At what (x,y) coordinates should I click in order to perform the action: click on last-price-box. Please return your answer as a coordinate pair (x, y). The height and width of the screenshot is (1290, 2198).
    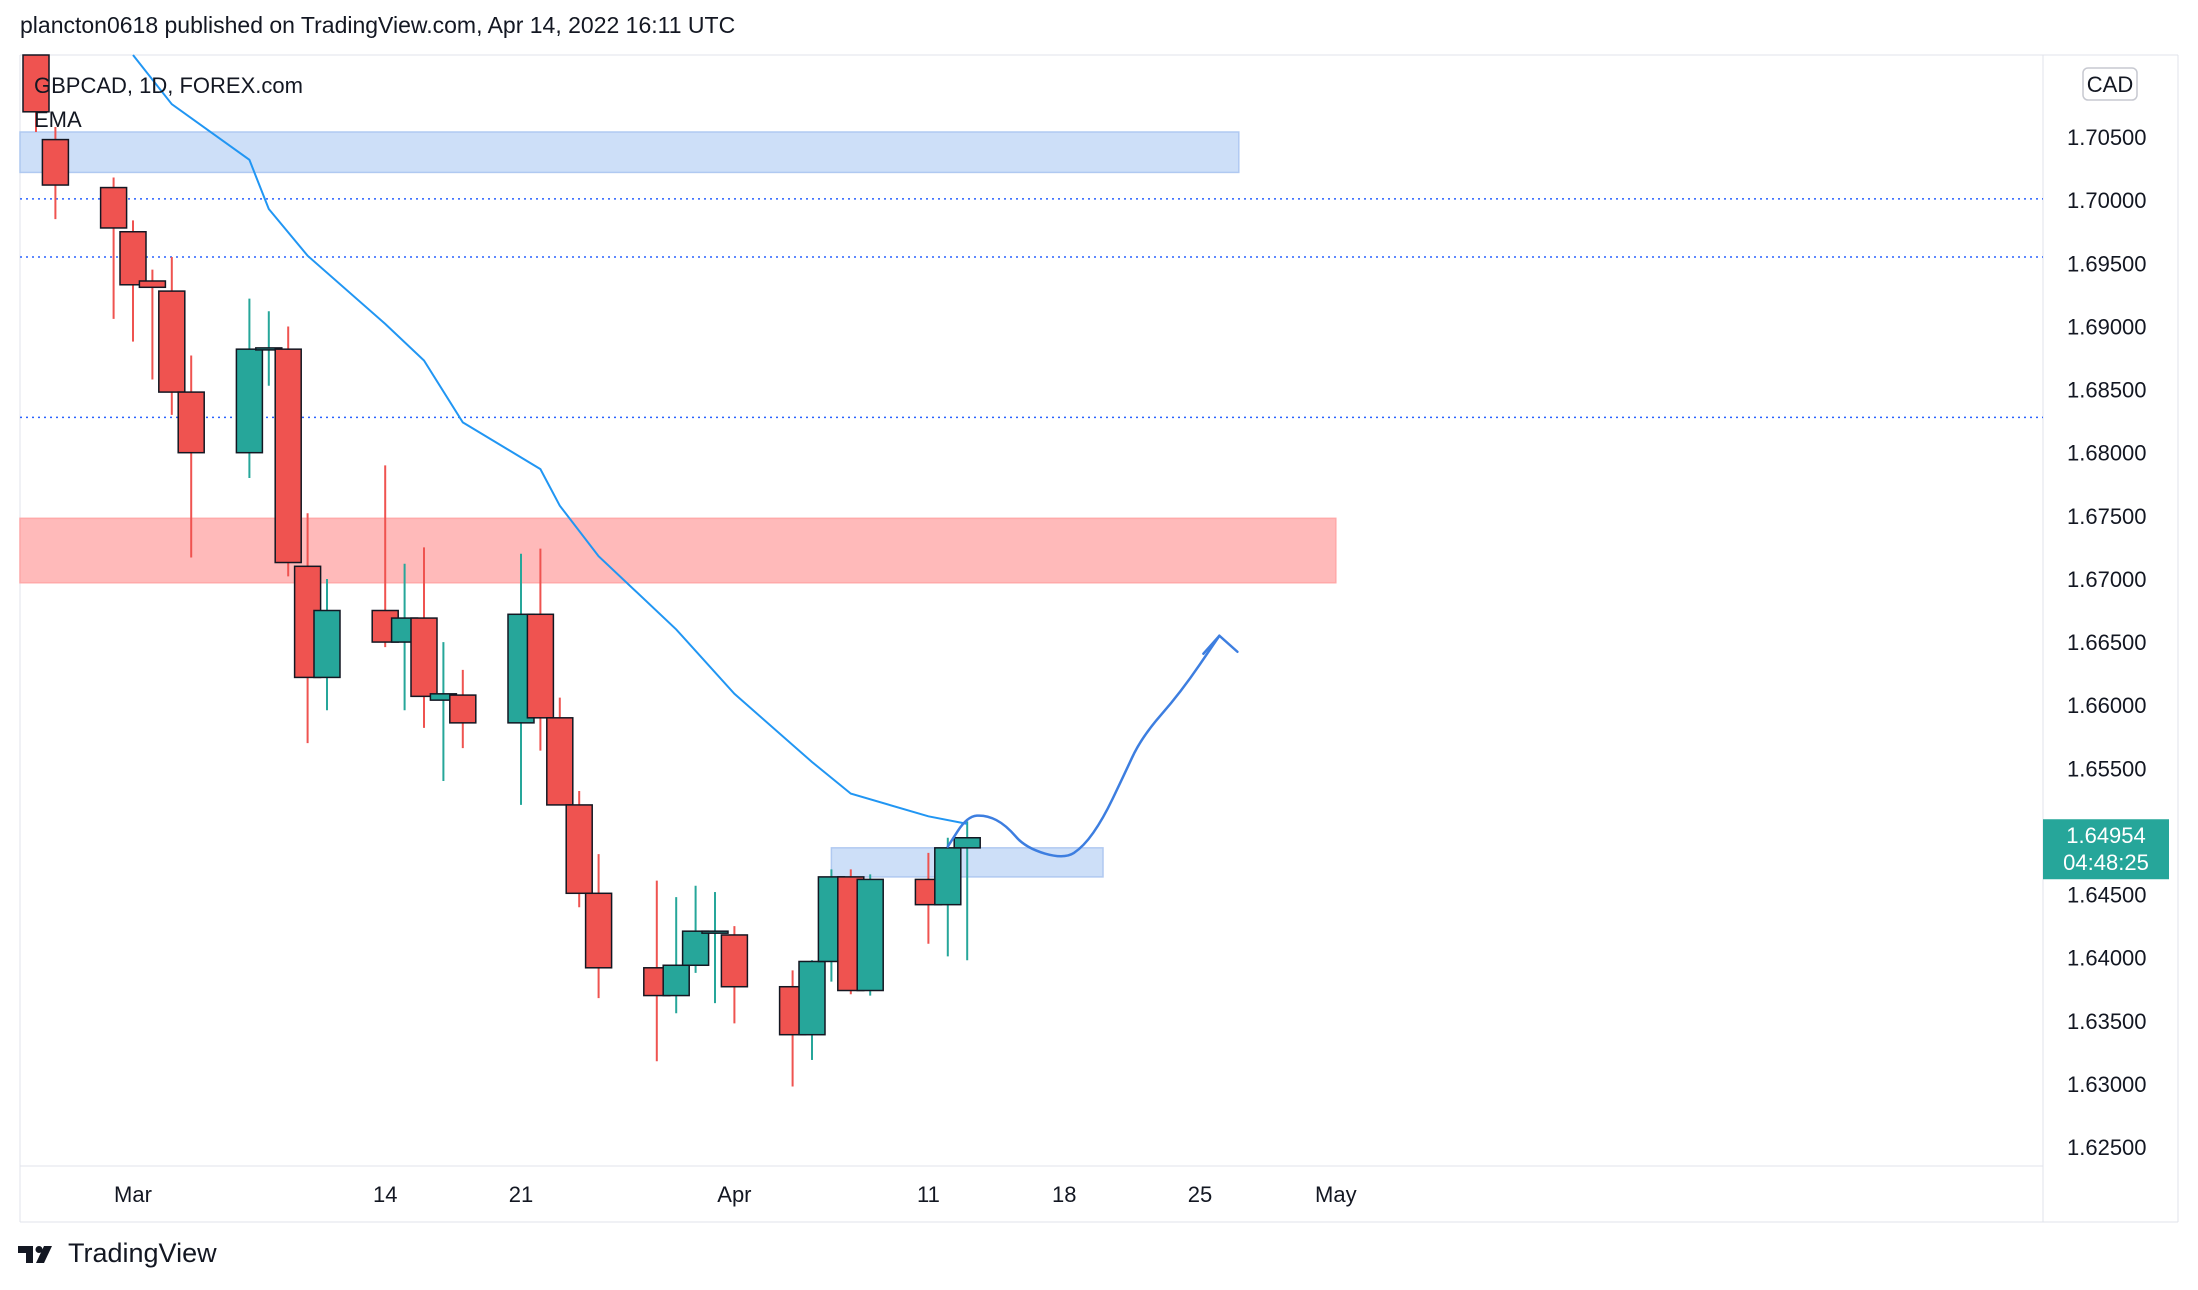
    Looking at the image, I should click on (2106, 849).